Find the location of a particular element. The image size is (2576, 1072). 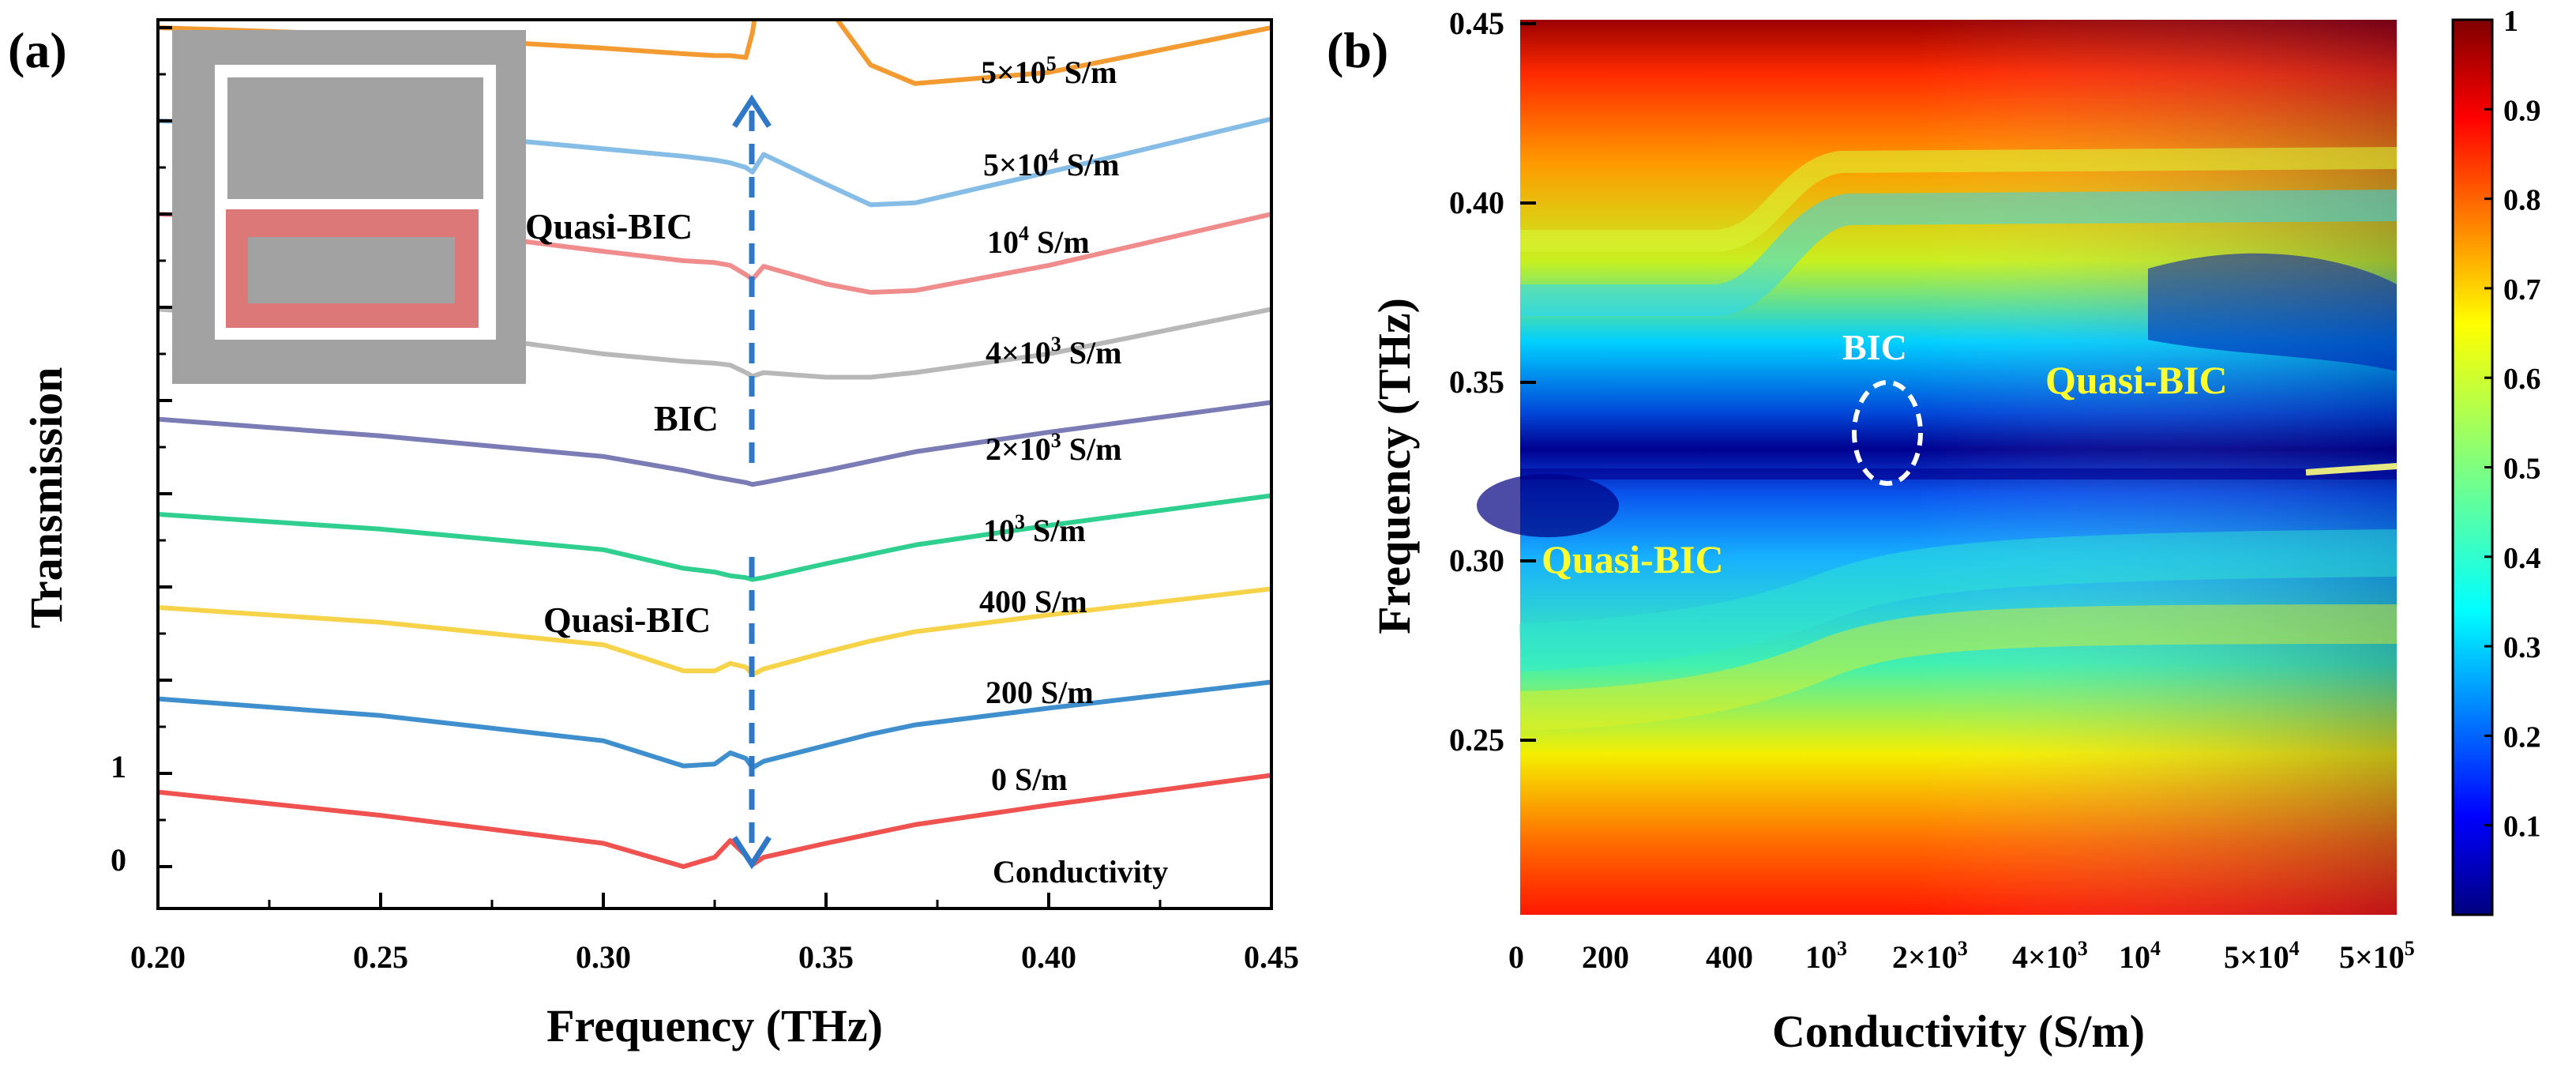

colorbar-tick-label: 0.5 is located at coordinates (2522, 470).